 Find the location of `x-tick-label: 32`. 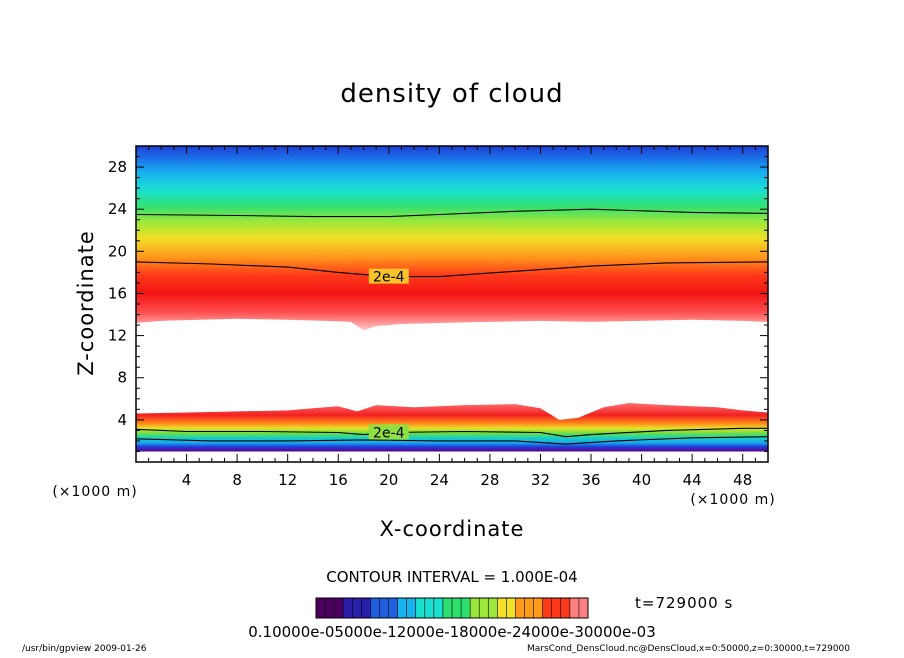

x-tick-label: 32 is located at coordinates (540, 480).